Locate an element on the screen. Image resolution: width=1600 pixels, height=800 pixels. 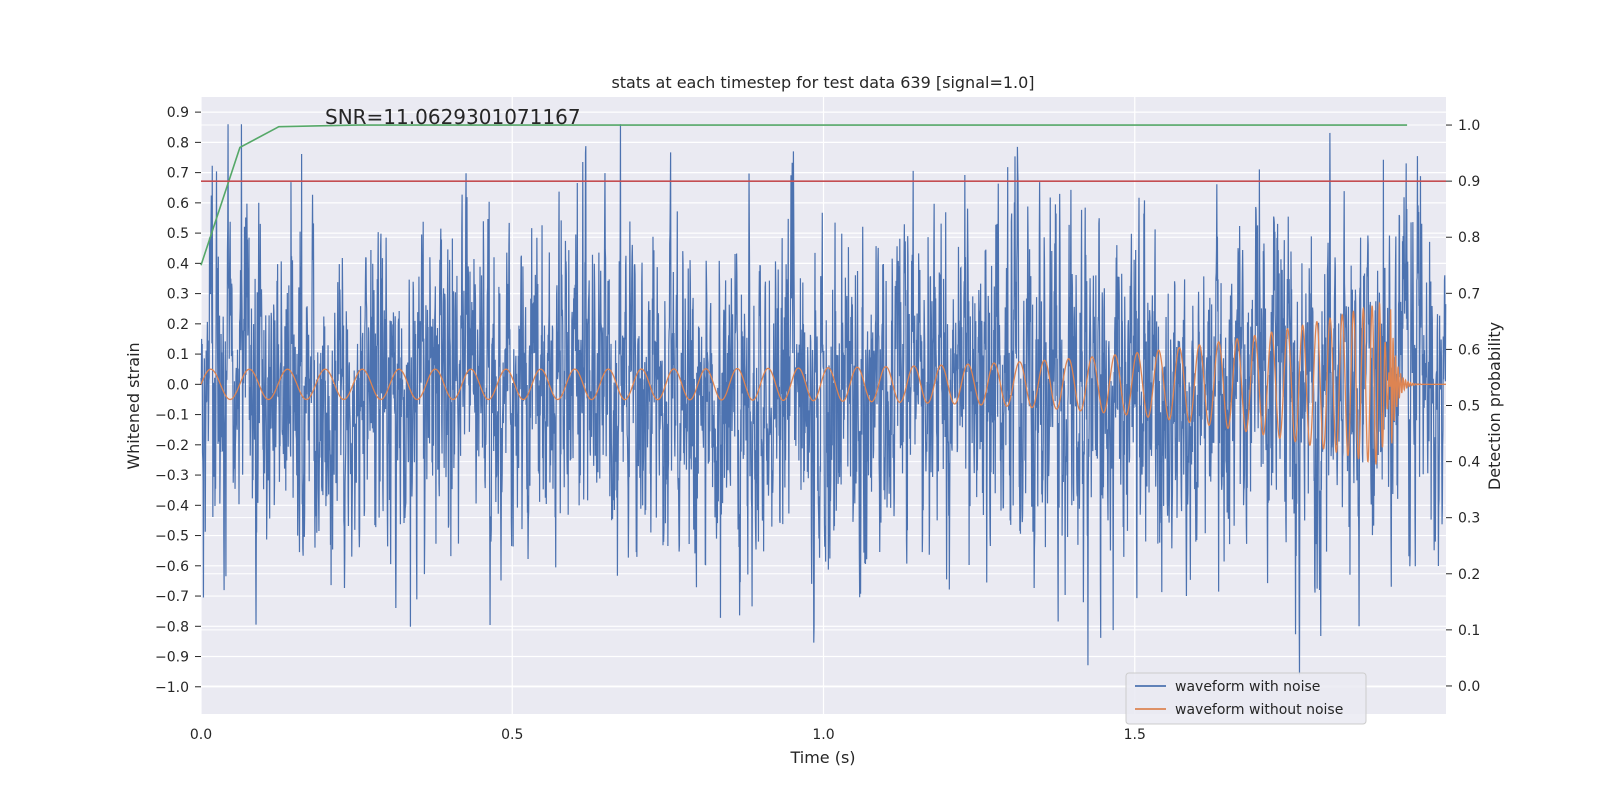
x-tick-label: 1.5 is located at coordinates (1135, 735).